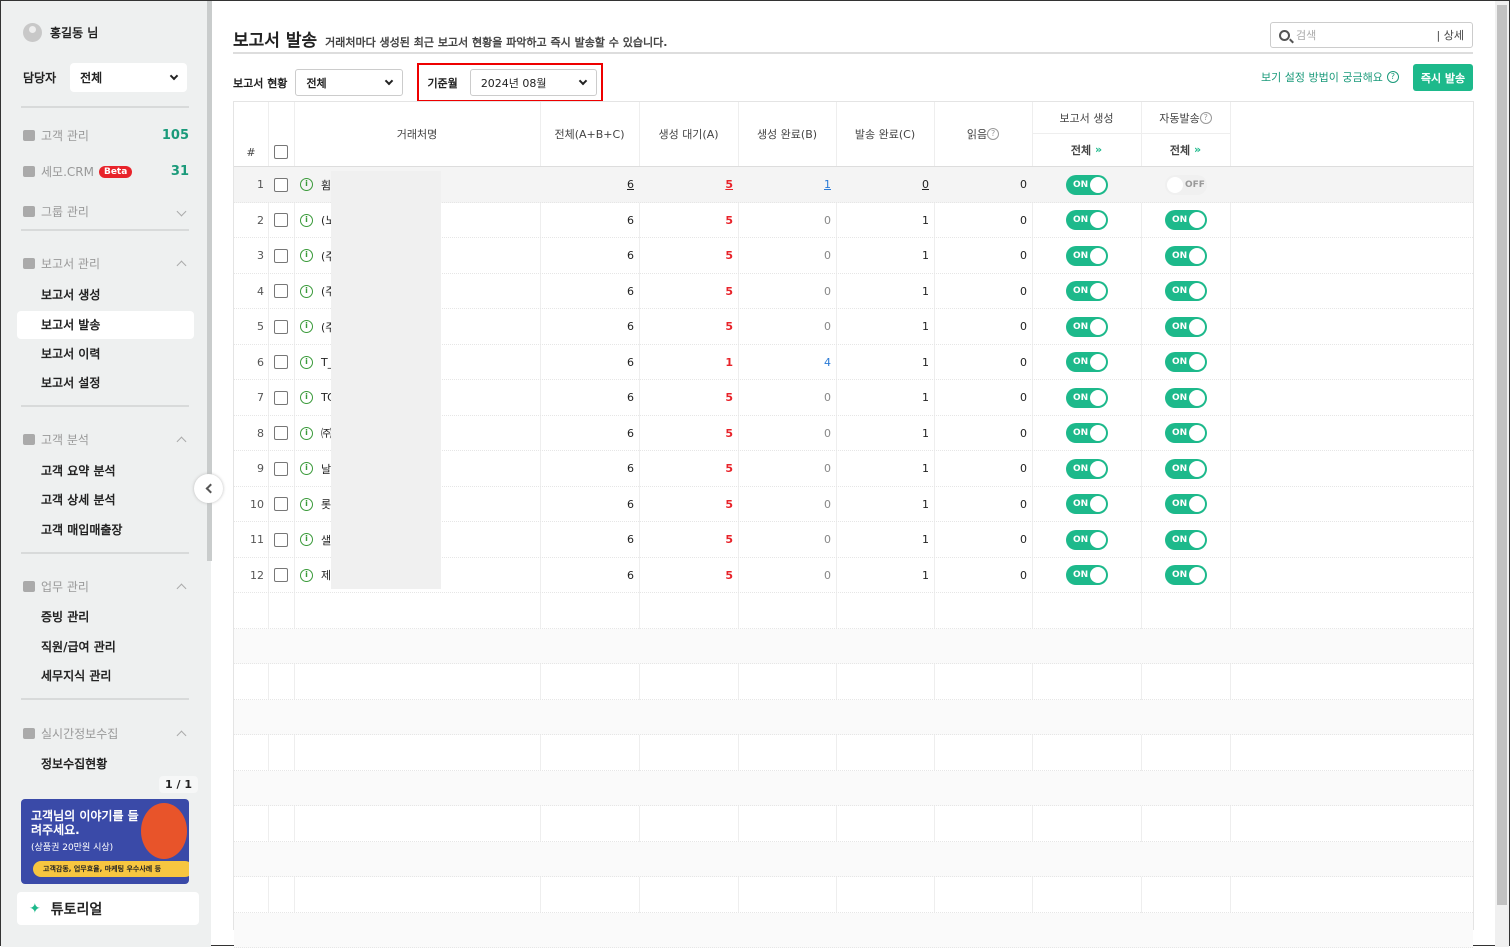 The height and width of the screenshot is (948, 1510). Describe the element at coordinates (686, 184) in the screenshot. I see `pending-count: 5` at that location.